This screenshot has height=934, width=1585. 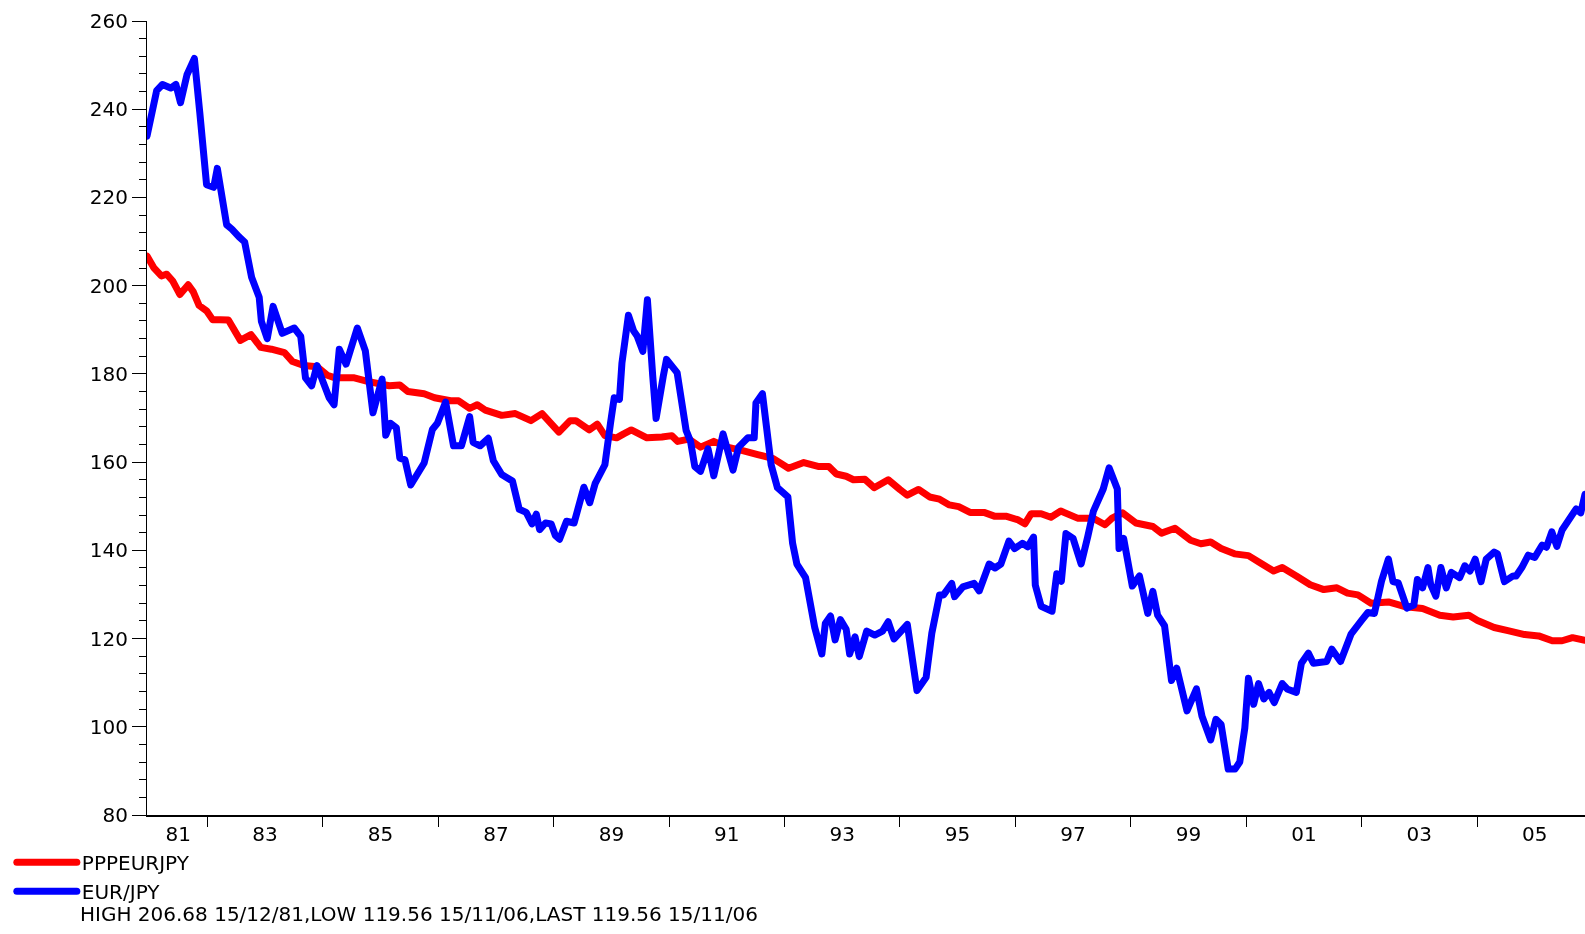 I want to click on x-tick-label: 83, so click(x=265, y=834).